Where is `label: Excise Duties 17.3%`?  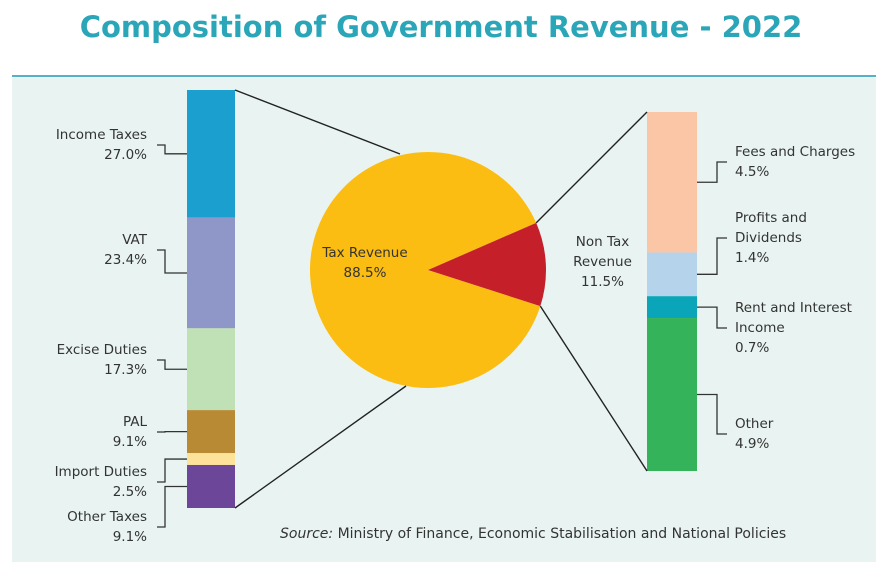
label: Excise Duties 17.3% is located at coordinates (78, 360).